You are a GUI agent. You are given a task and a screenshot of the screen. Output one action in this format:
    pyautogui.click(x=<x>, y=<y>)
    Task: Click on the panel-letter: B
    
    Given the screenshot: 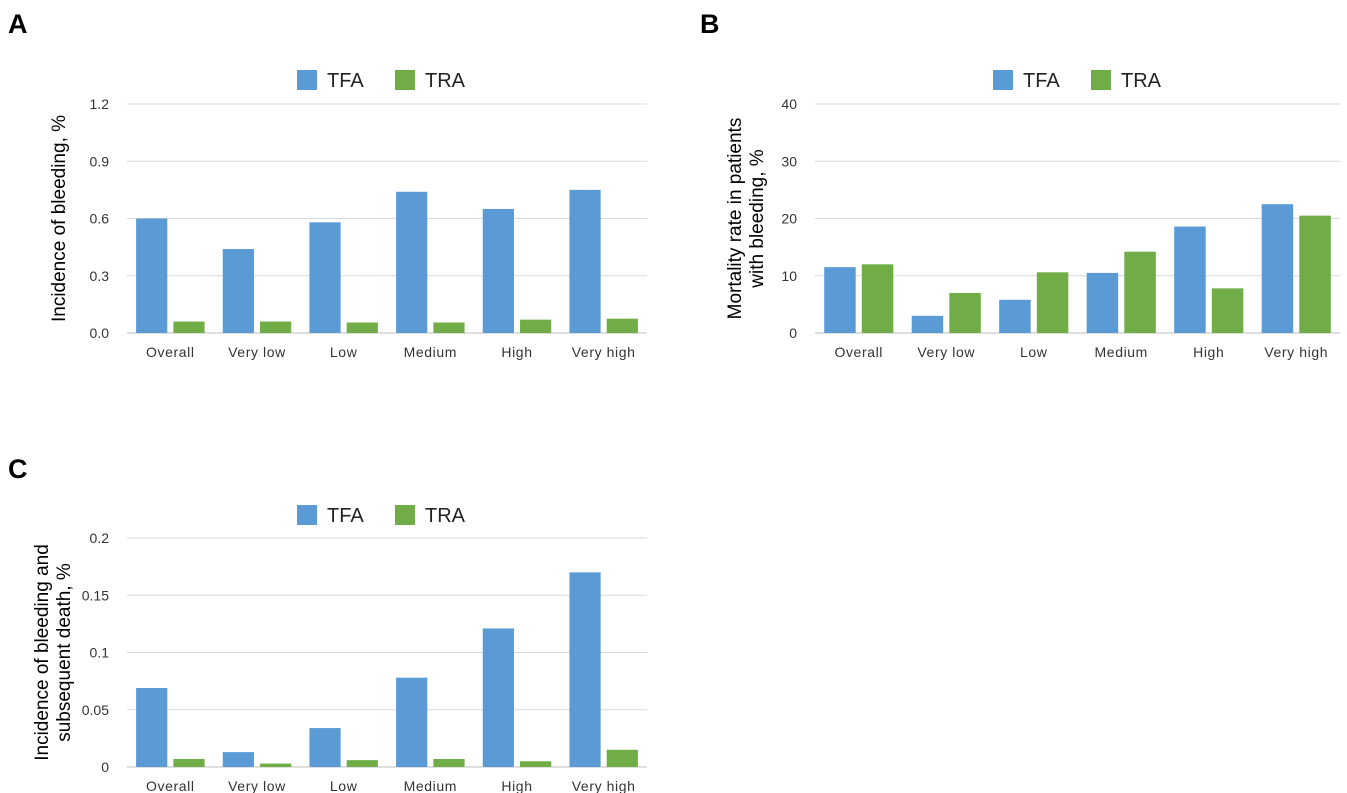 What is the action you would take?
    pyautogui.click(x=710, y=24)
    